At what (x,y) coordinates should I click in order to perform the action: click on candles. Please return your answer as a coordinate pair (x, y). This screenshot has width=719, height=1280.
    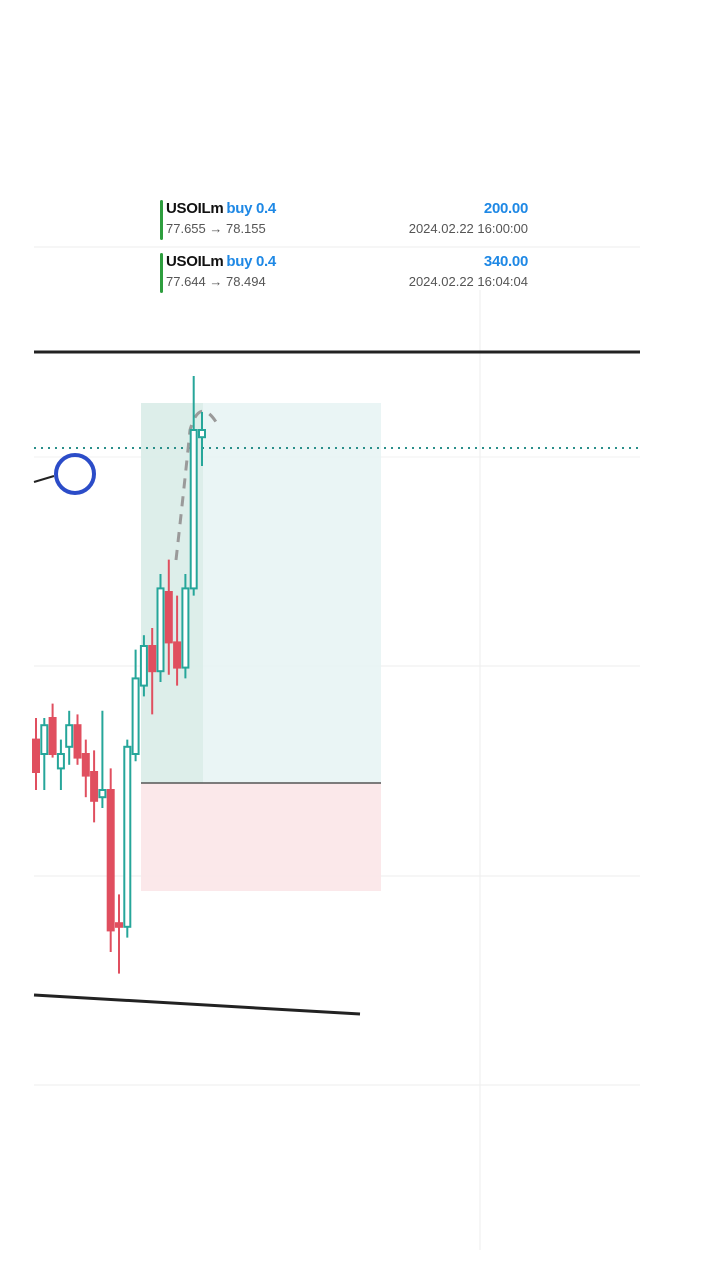
    Looking at the image, I should click on (119, 675).